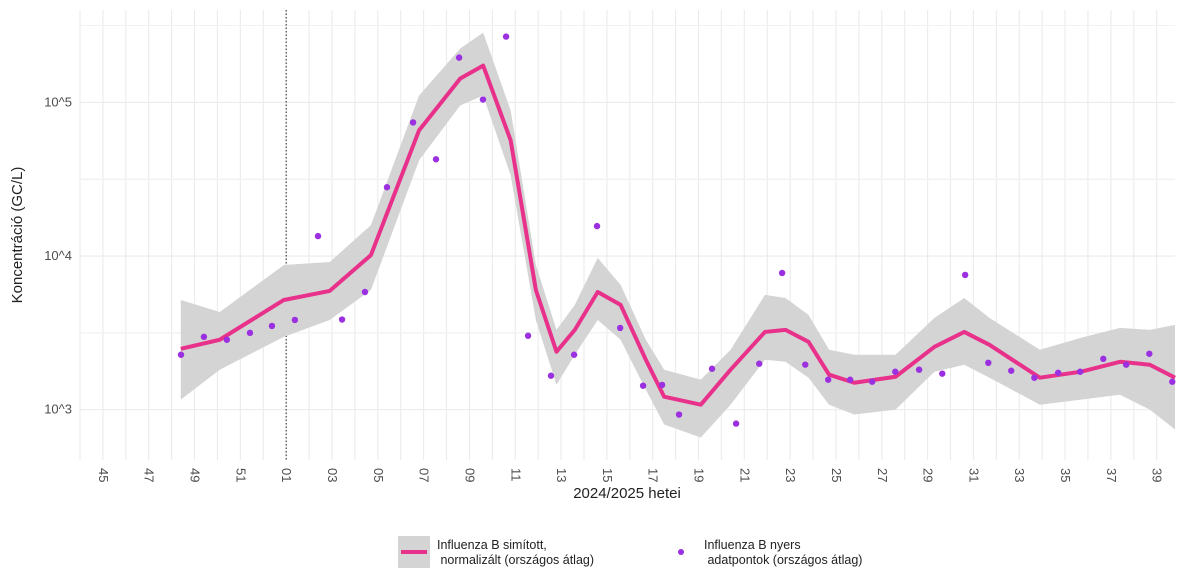  I want to click on x-tick-label: 33, so click(1019, 475).